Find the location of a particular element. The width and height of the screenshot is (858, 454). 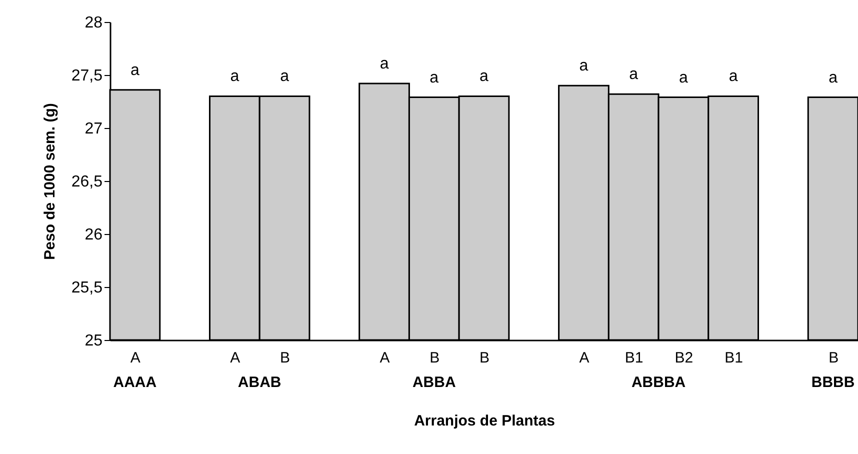

text: ABAB is located at coordinates (260, 382).